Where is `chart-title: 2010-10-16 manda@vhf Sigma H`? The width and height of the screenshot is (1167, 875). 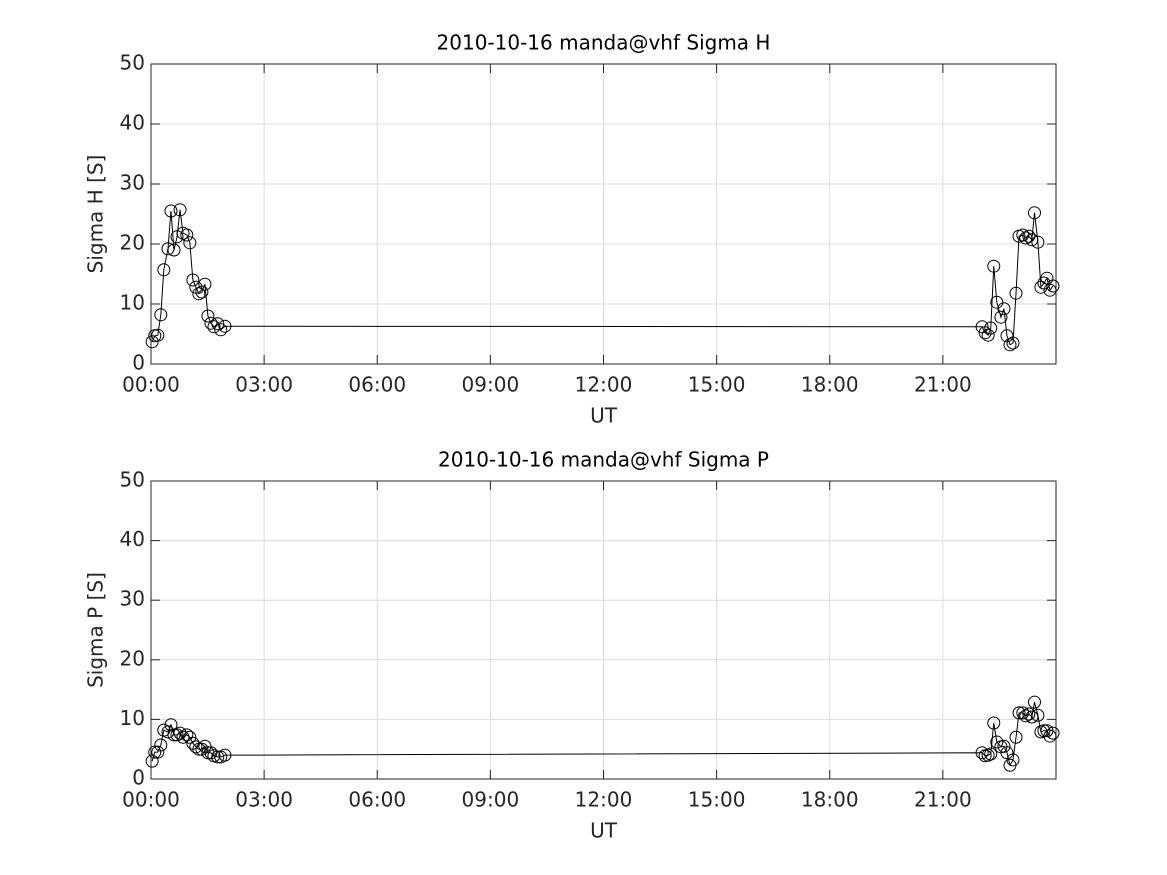
chart-title: 2010-10-16 manda@vhf Sigma H is located at coordinates (604, 43).